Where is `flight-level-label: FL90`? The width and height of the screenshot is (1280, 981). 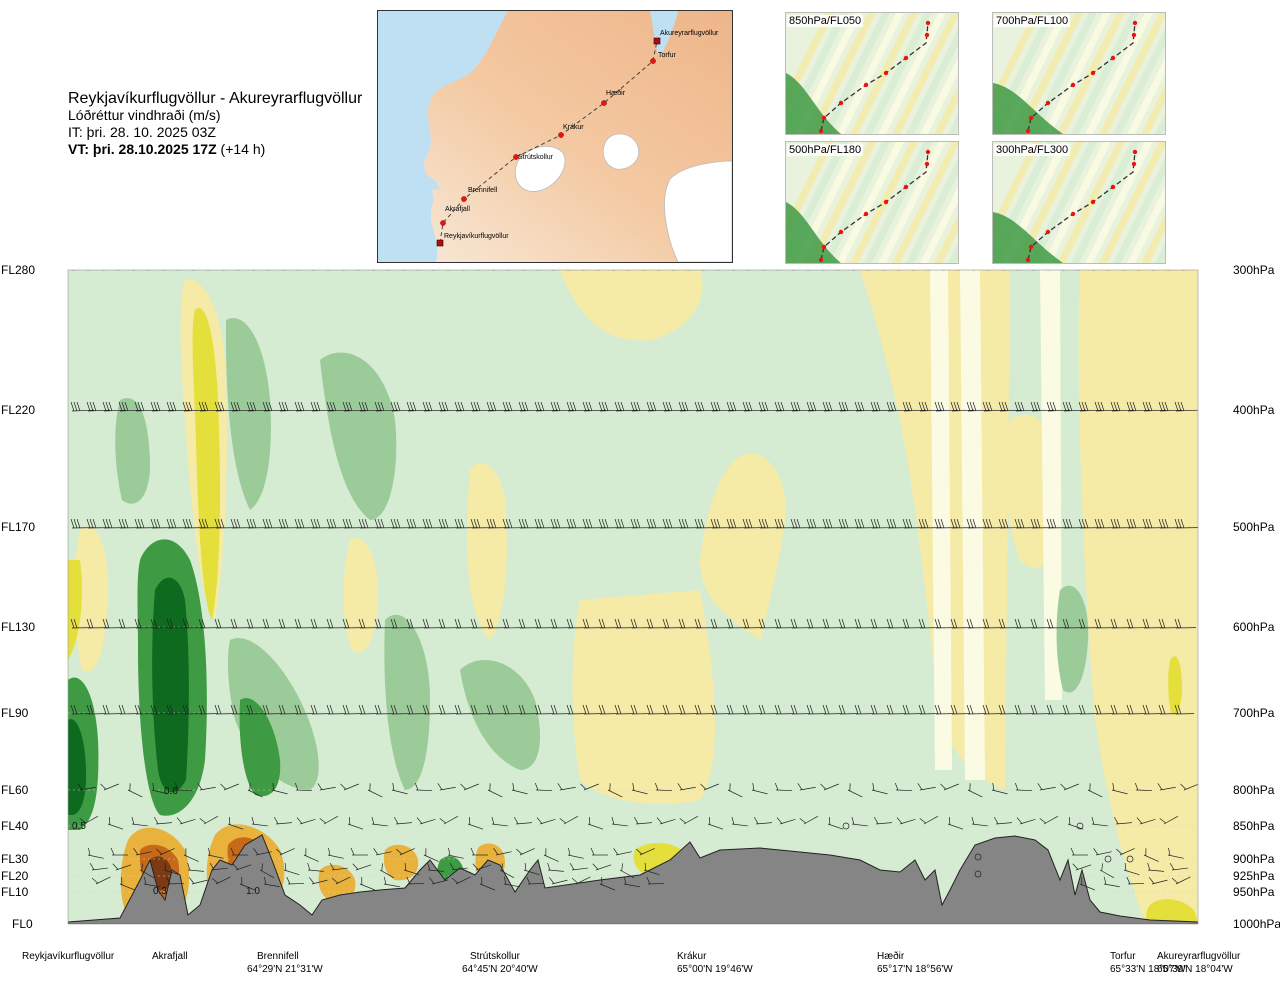 flight-level-label: FL90 is located at coordinates (15, 713).